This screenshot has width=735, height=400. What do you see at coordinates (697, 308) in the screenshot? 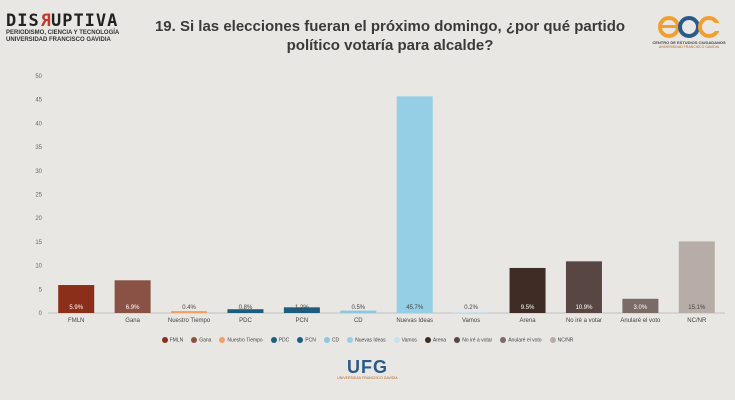
I see `value-label: 15.1%` at bounding box center [697, 308].